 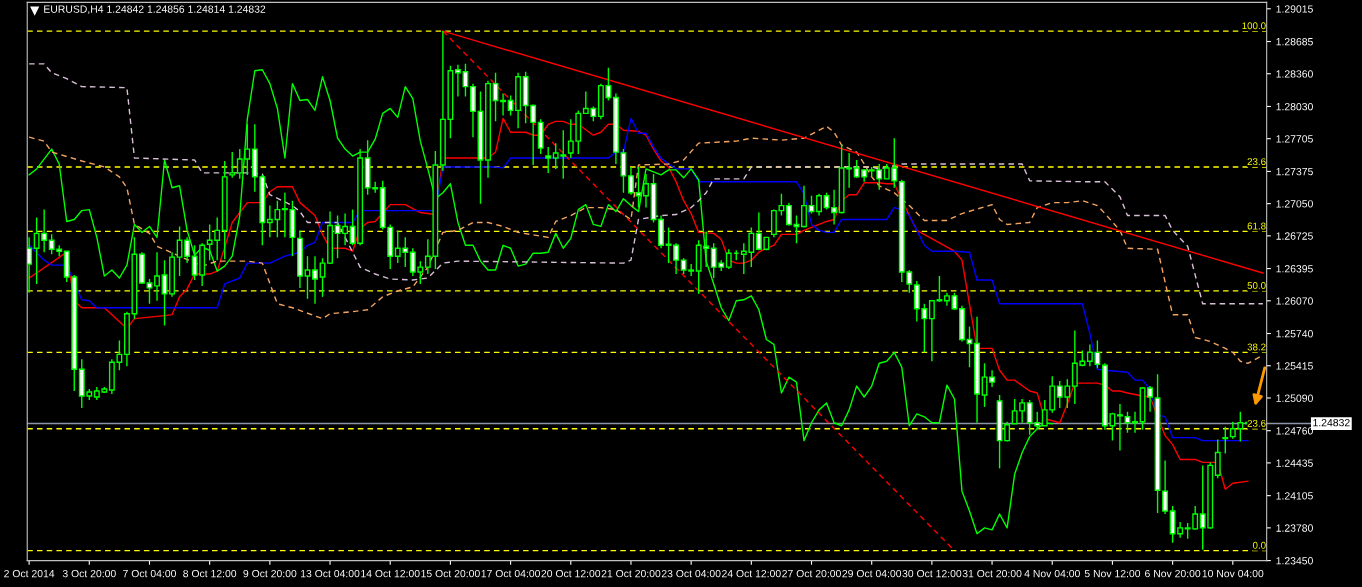 What do you see at coordinates (150, 573) in the screenshot?
I see `x-tick-label: 7 Oct 04:00` at bounding box center [150, 573].